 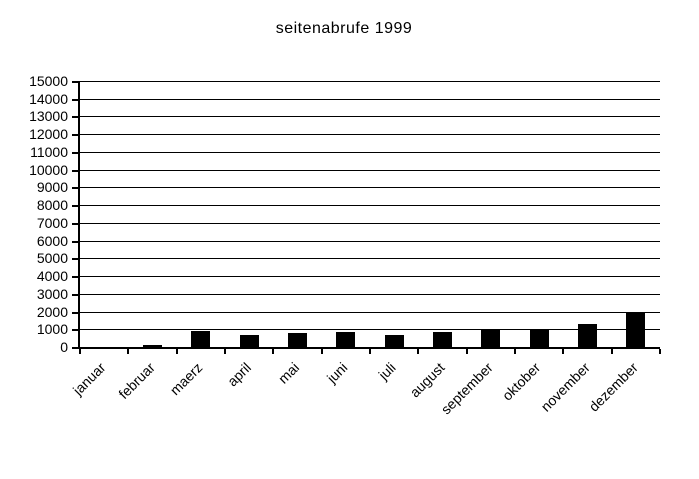 I want to click on y-axis-label: 0, so click(x=64, y=347).